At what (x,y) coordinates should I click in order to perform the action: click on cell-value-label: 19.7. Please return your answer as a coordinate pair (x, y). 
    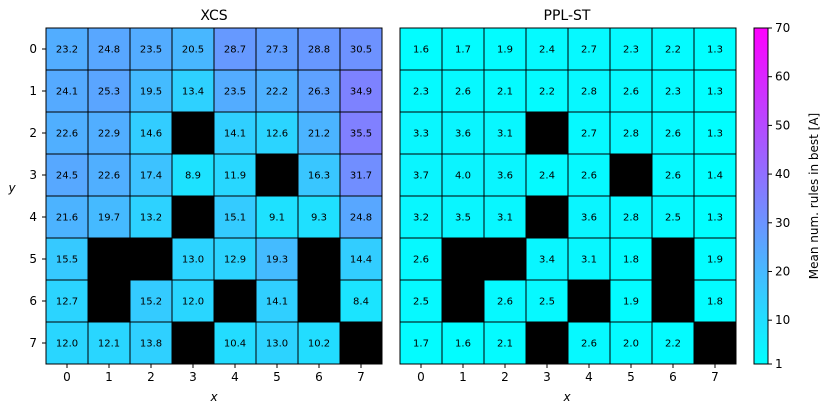
    Looking at the image, I should click on (109, 218).